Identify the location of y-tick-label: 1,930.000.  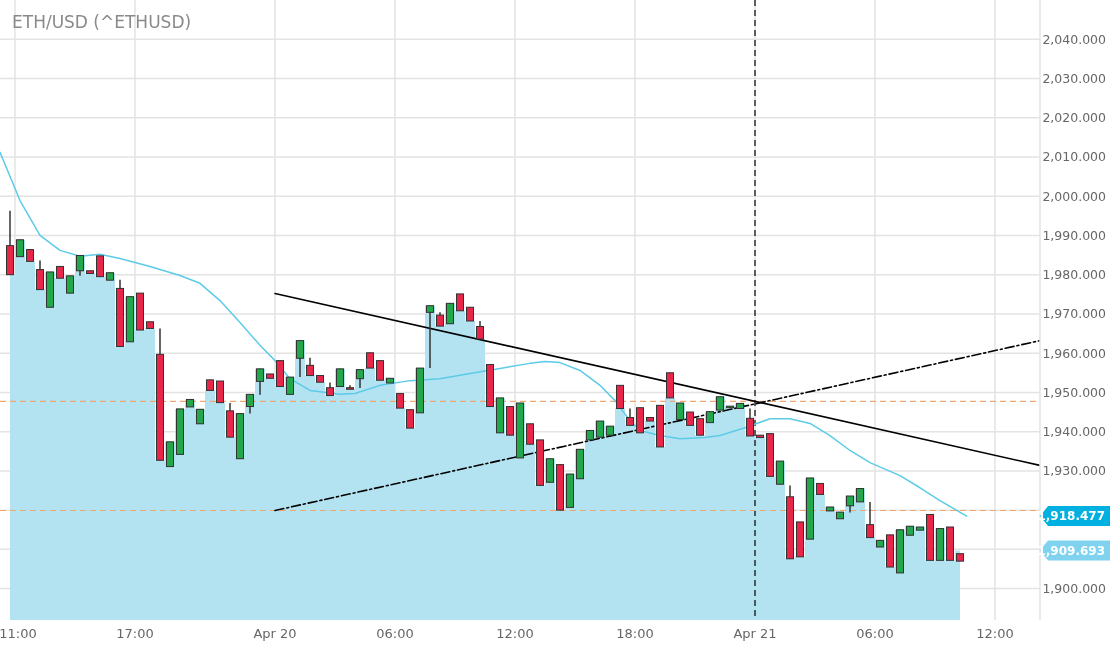
(1074, 471).